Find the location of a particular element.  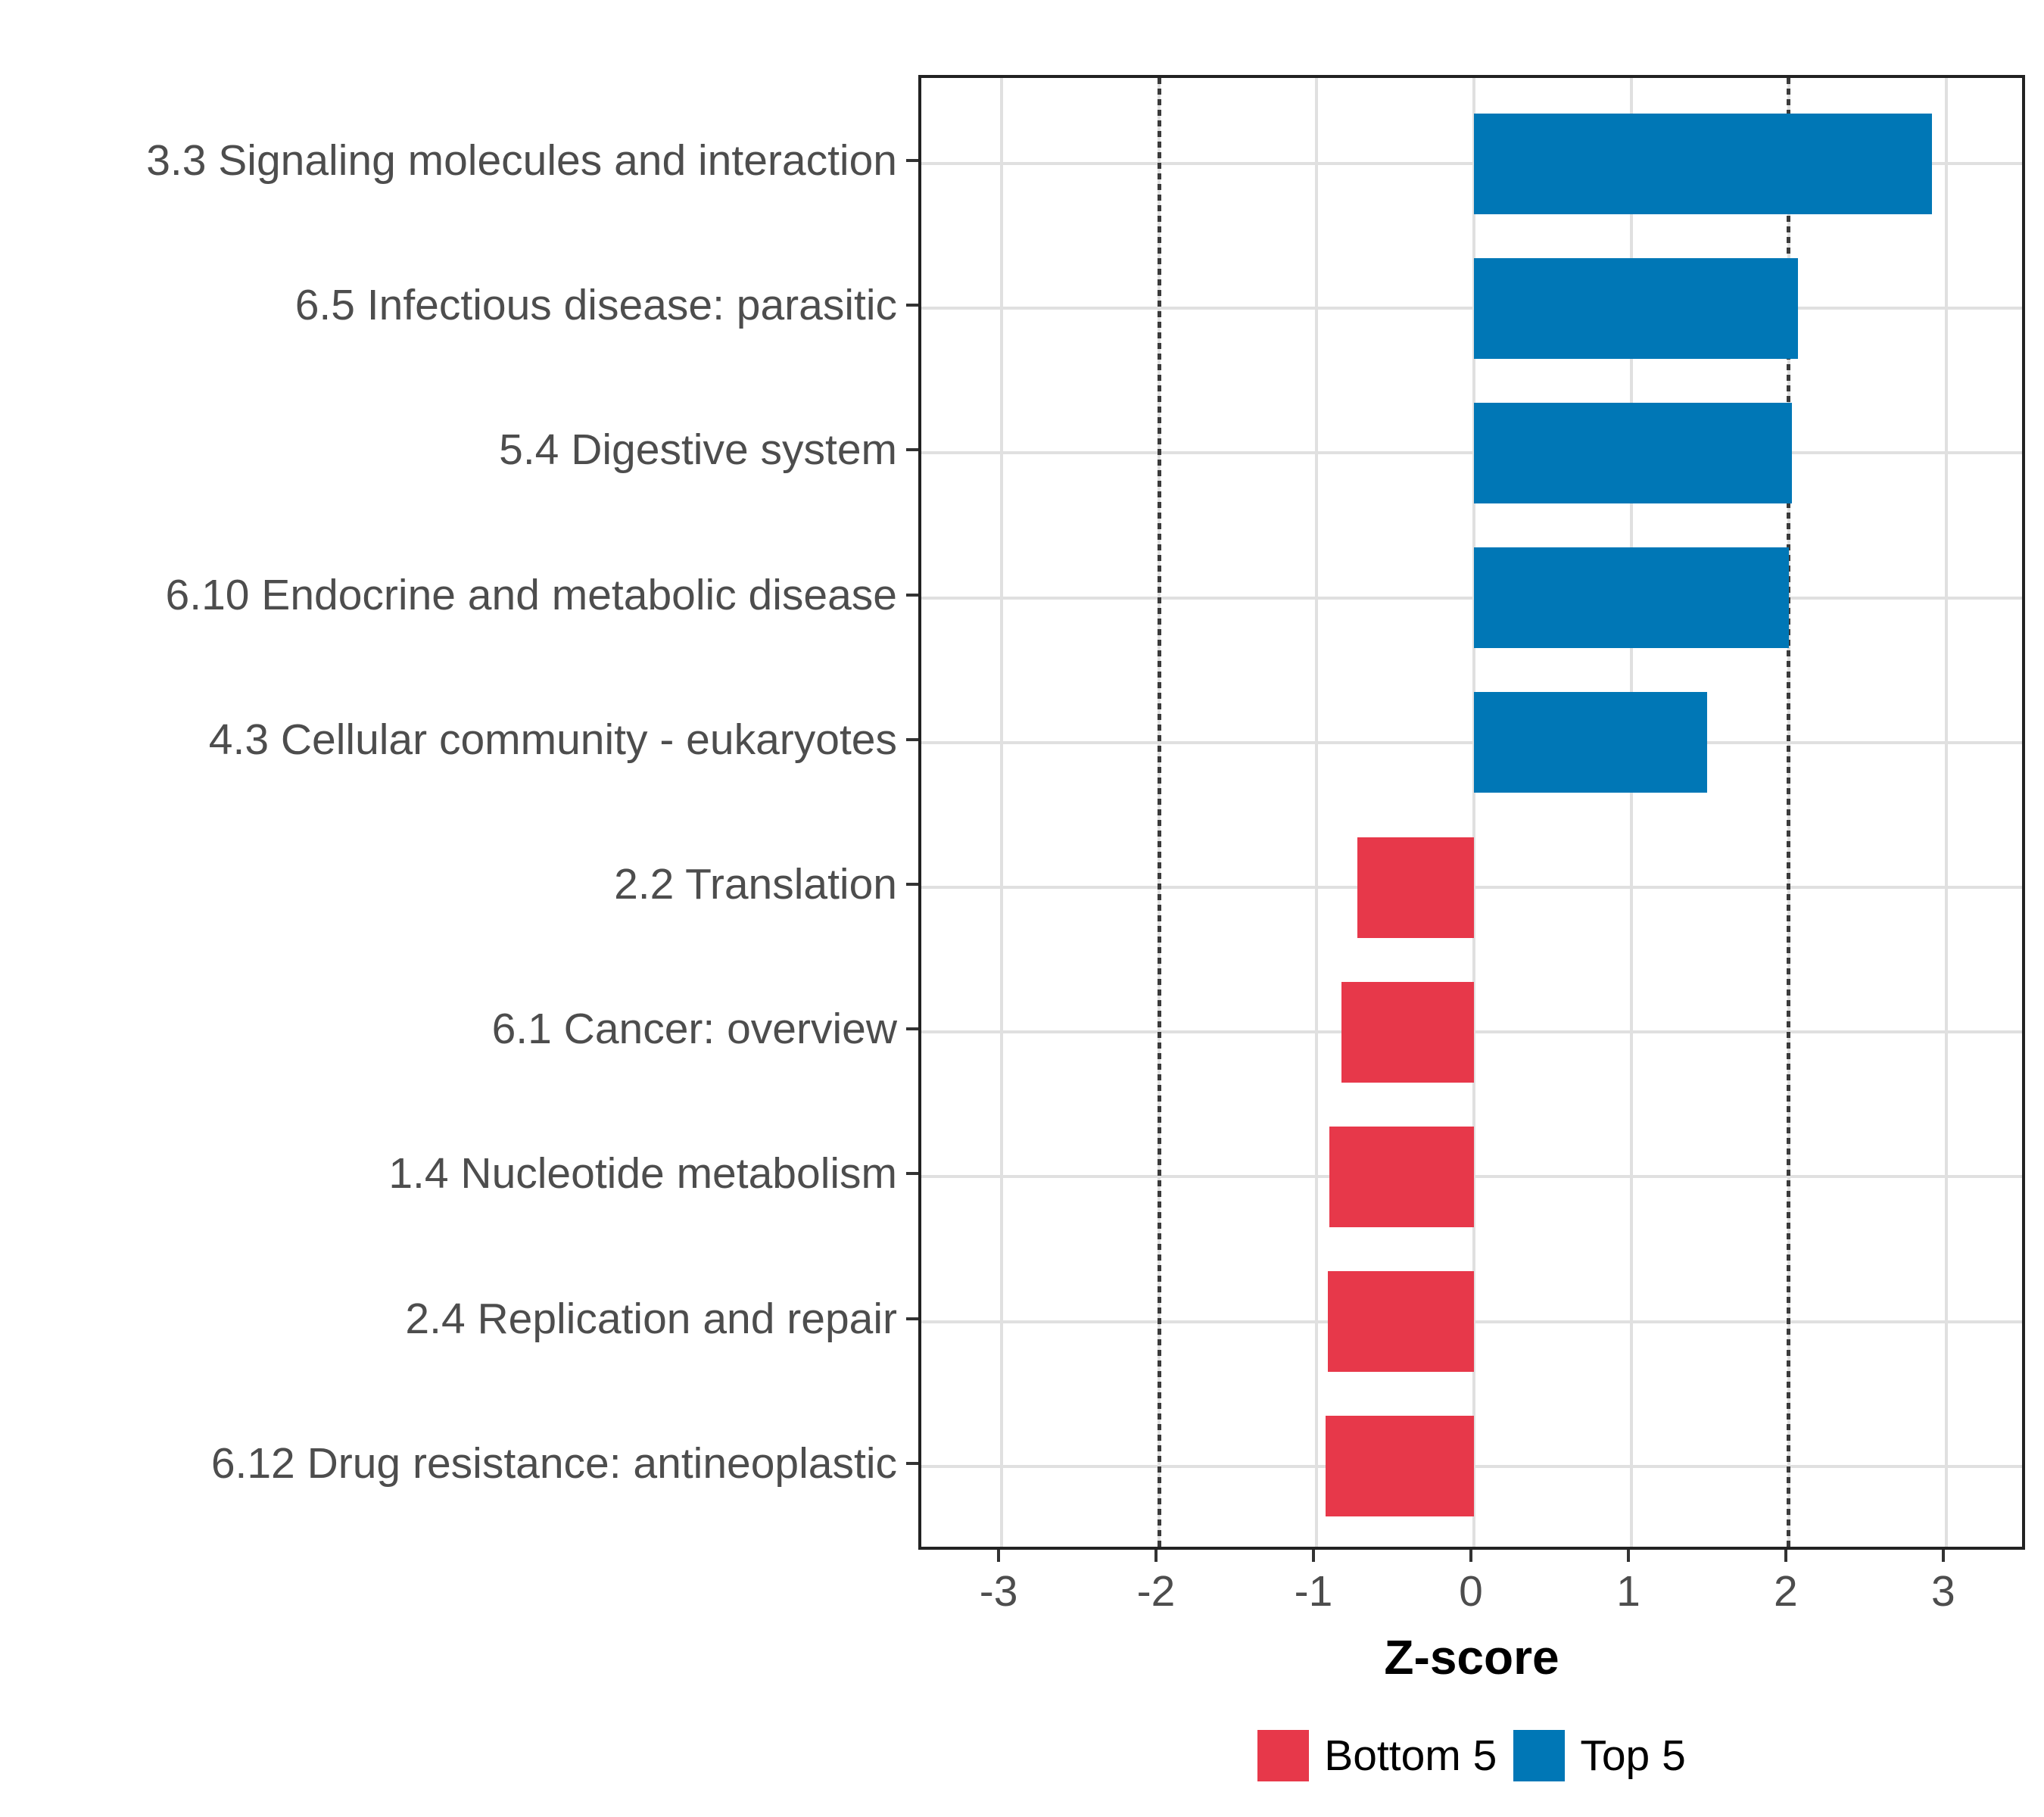

y-axis-tick-label: 2.4 Replication and repair is located at coordinates (651, 1318).